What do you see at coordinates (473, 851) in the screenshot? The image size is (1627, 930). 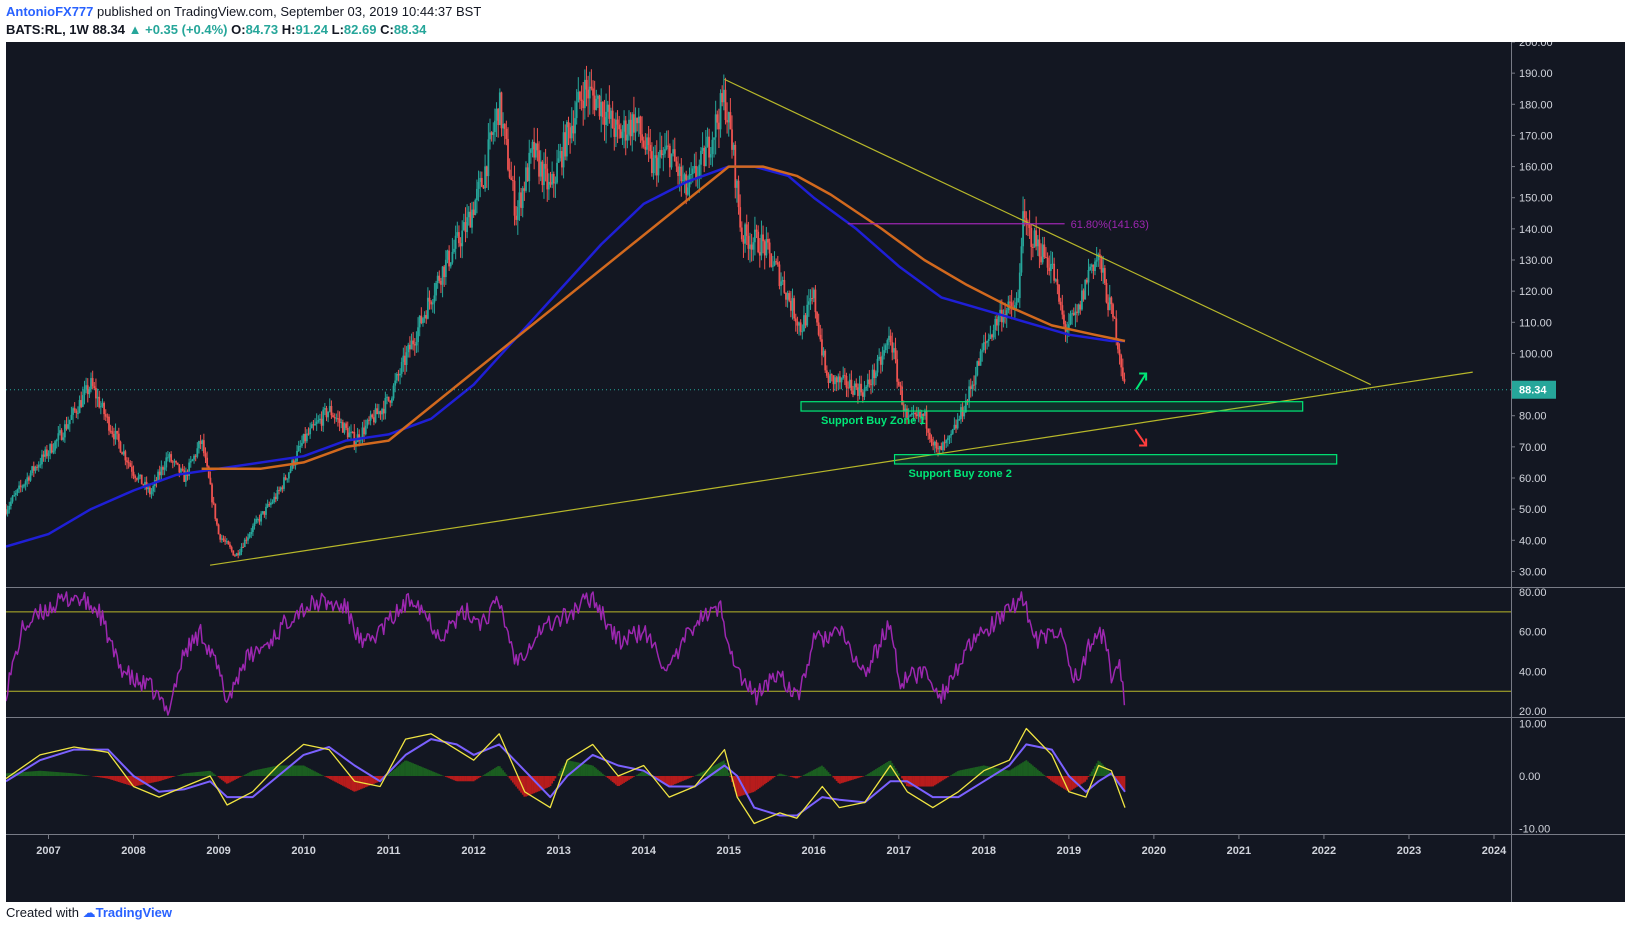 I see `time-tick-label: 2012` at bounding box center [473, 851].